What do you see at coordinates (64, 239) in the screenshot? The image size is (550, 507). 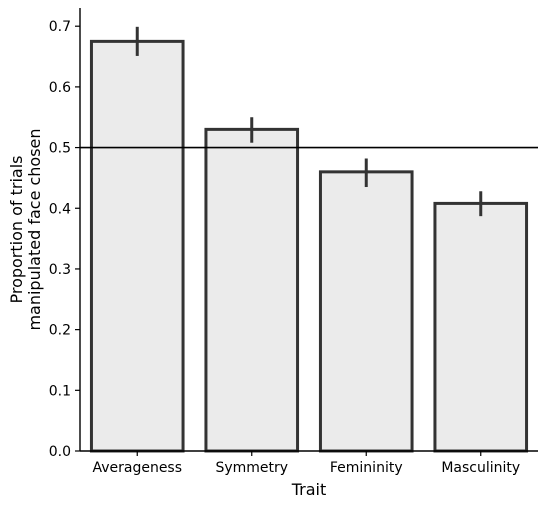 I see `y-ticks-group: 0.0 0.1 0.2 0.3 0.4 0.5 0.6 0.7` at bounding box center [64, 239].